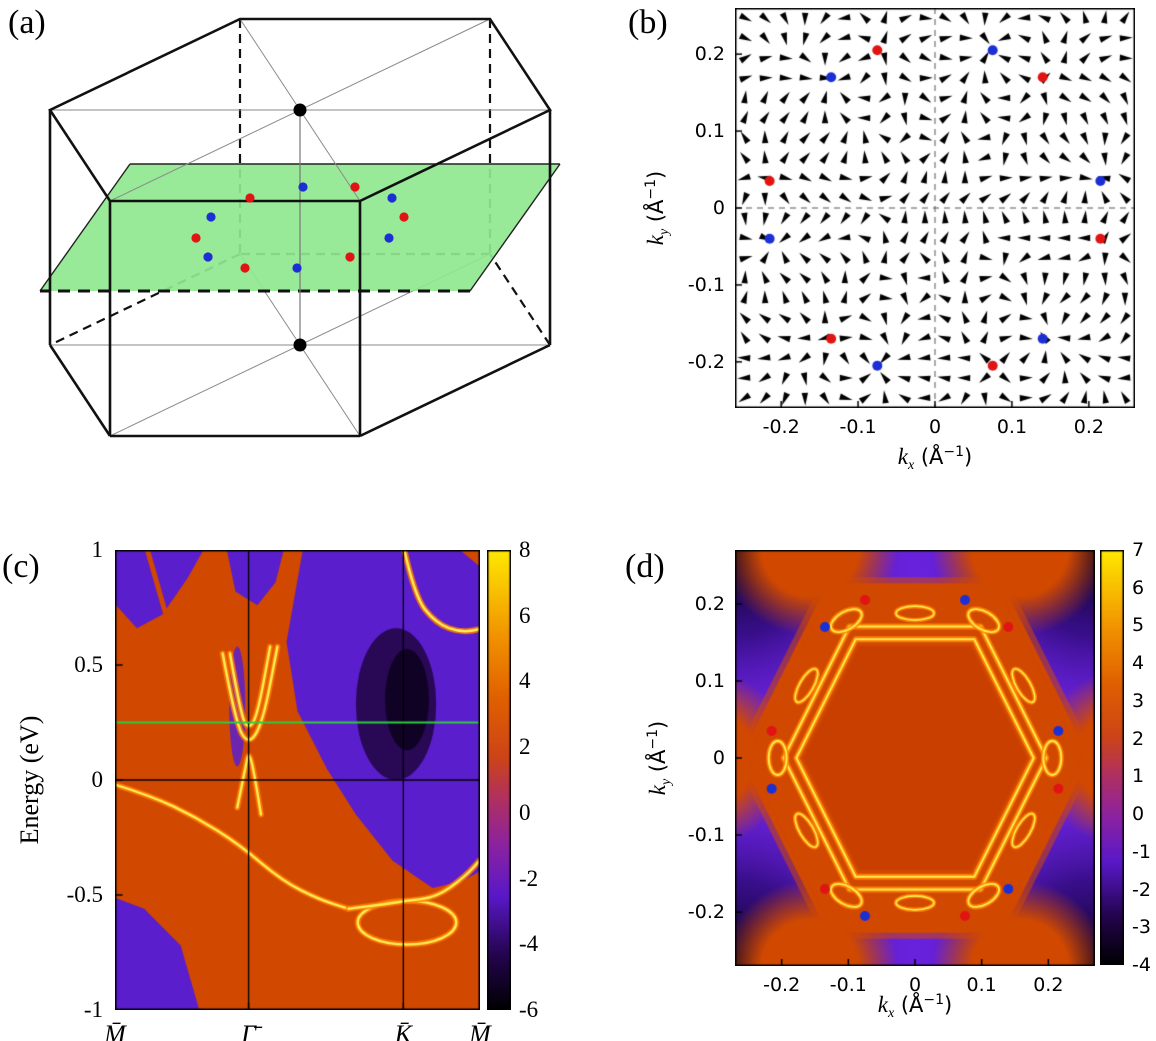 Image resolution: width=1156 pixels, height=1041 pixels. Describe the element at coordinates (300, 345) in the screenshot. I see `axis-point` at that location.